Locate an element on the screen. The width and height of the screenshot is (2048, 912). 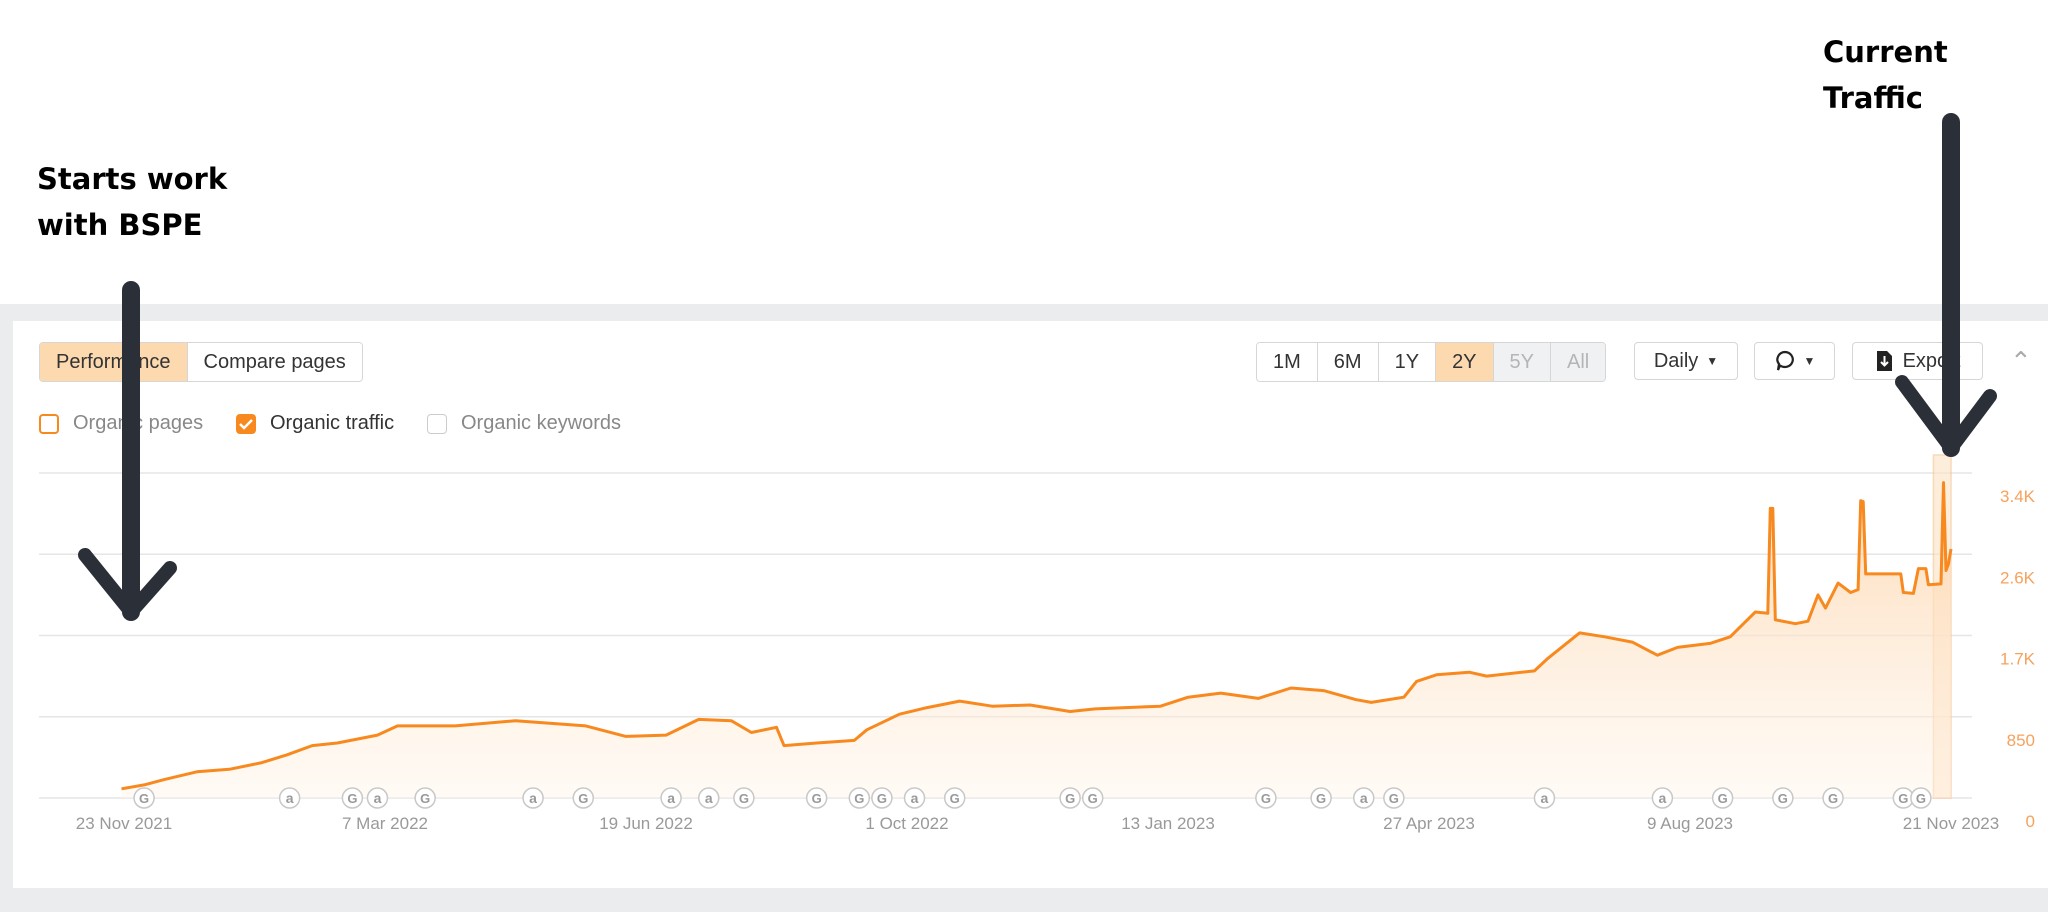
download-file-icon is located at coordinates (1884, 361).